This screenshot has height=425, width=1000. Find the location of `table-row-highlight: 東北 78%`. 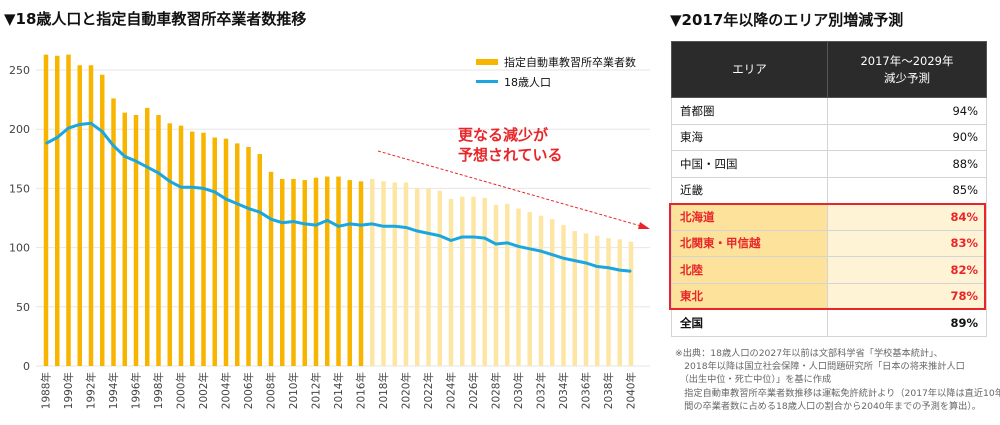

table-row-highlight: 東北 78% is located at coordinates (829, 296).